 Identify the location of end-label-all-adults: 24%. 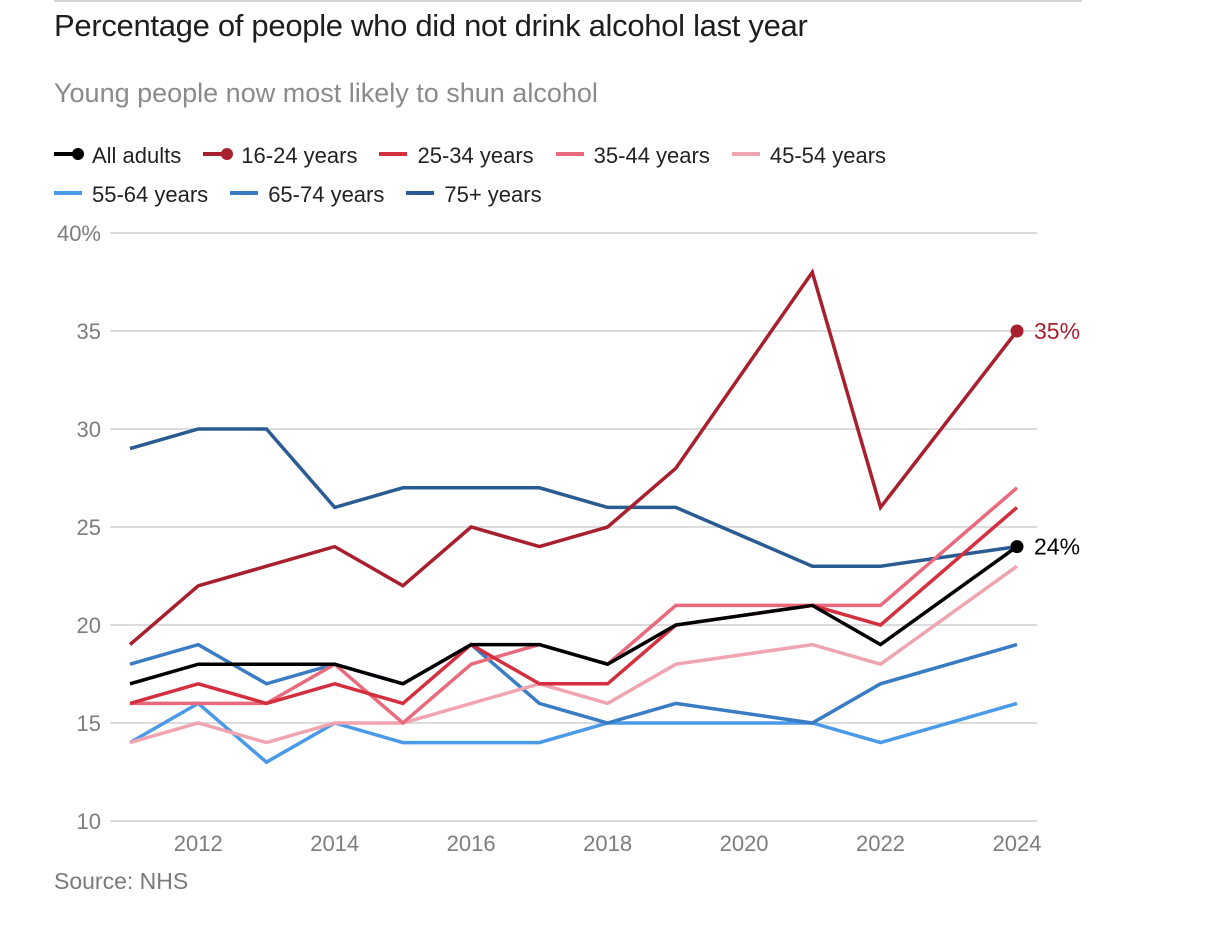
(1057, 547).